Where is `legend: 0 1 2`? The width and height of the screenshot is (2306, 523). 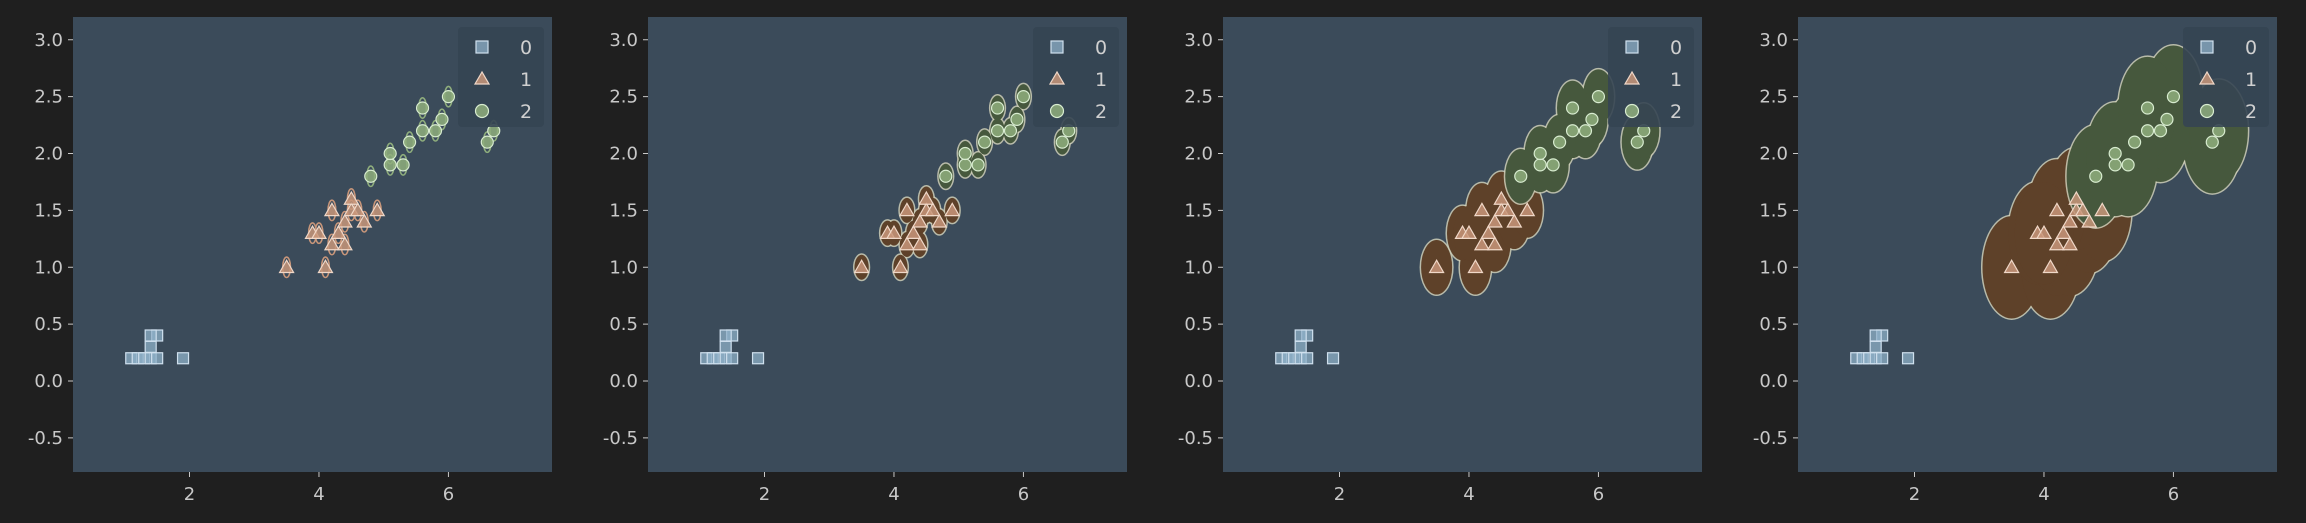
legend: 0 1 2 is located at coordinates (501, 77).